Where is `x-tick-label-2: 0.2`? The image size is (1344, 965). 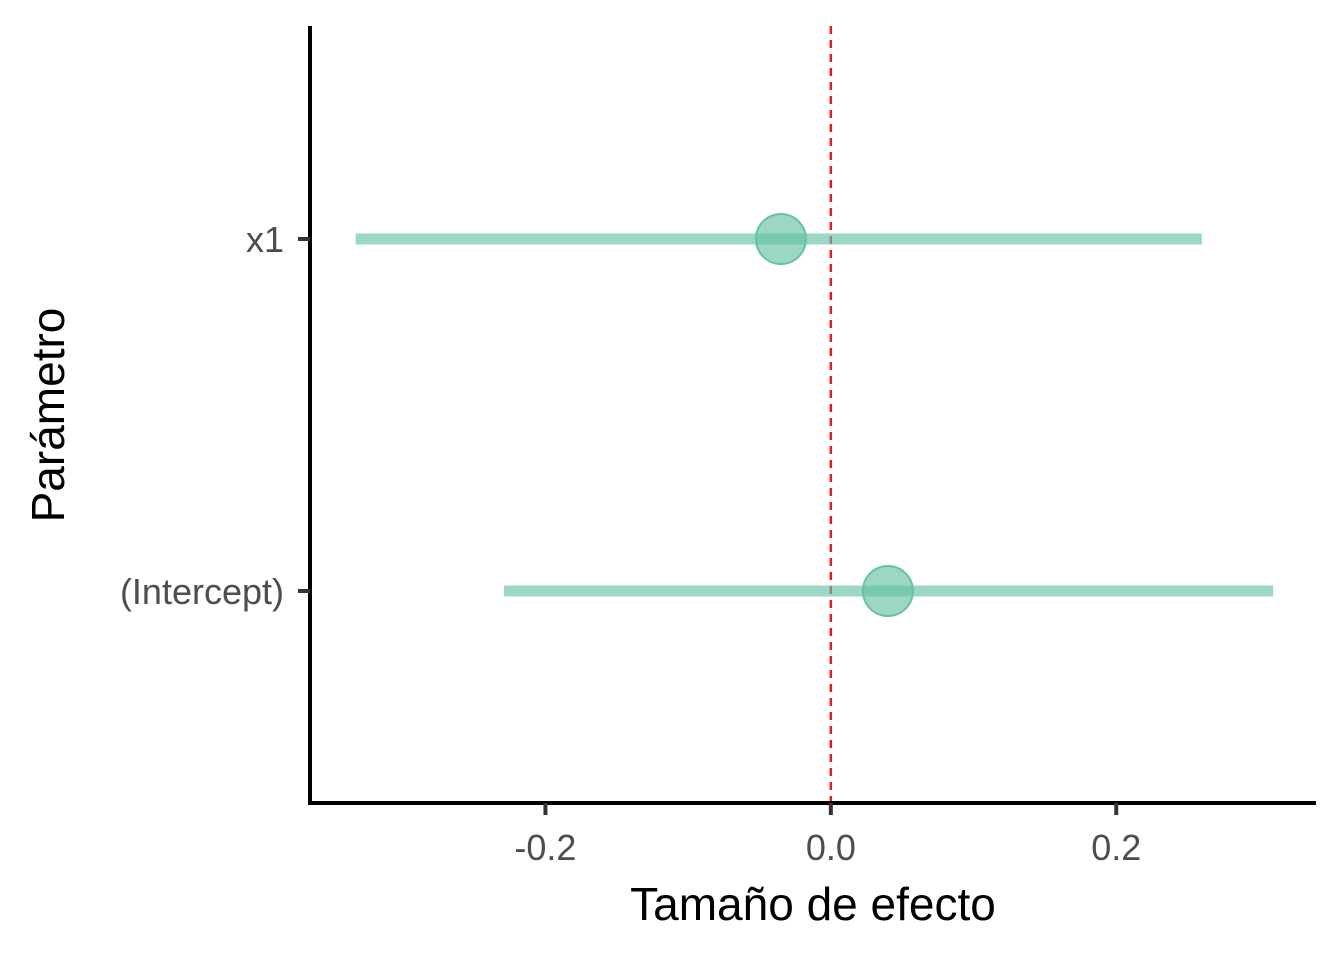
x-tick-label-2: 0.2 is located at coordinates (1116, 847).